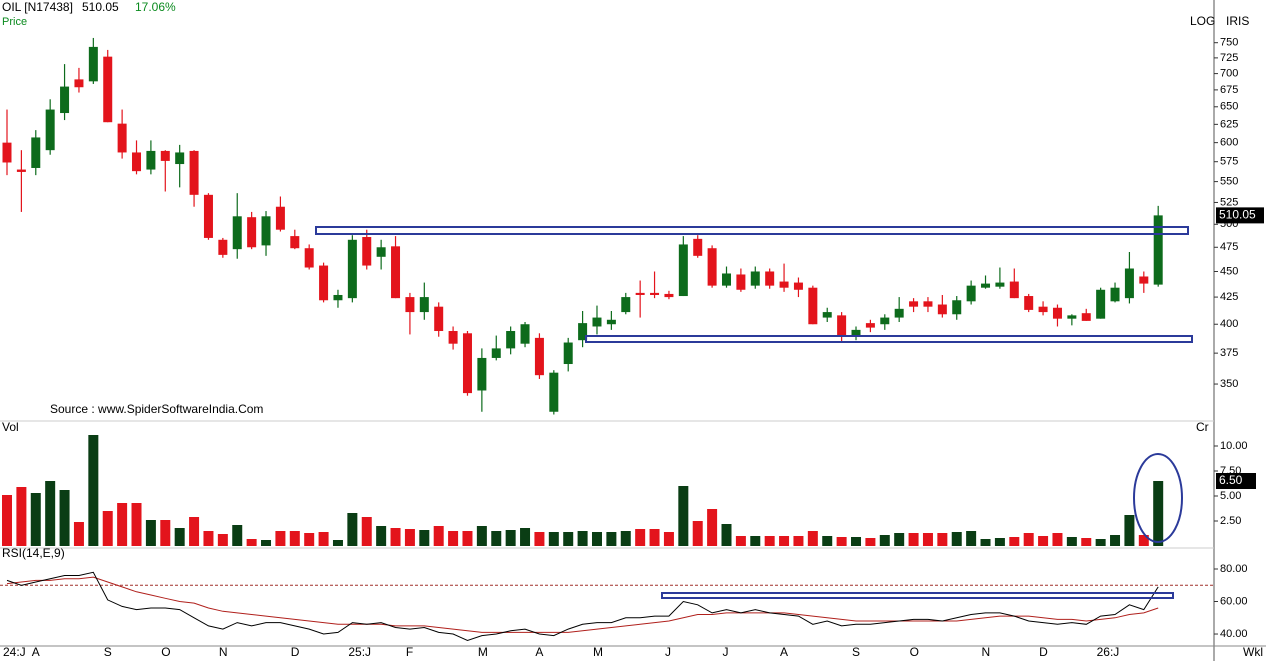 The image size is (1266, 661). I want to click on volume-title: Vol, so click(10, 427).